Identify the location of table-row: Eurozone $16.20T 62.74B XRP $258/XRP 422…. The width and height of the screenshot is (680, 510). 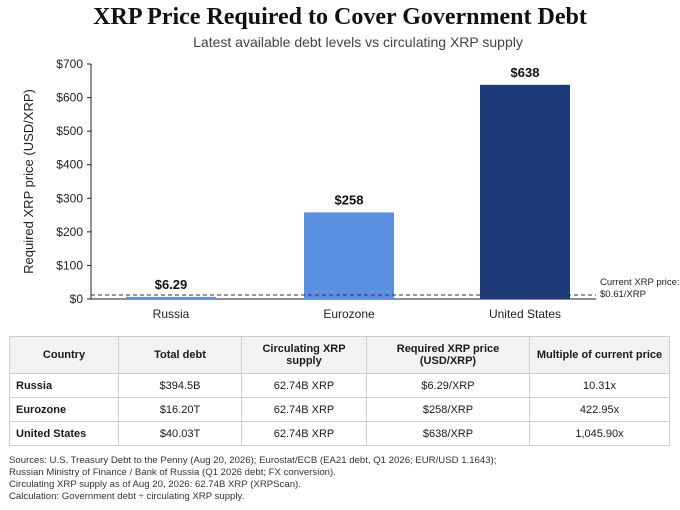
(339, 409).